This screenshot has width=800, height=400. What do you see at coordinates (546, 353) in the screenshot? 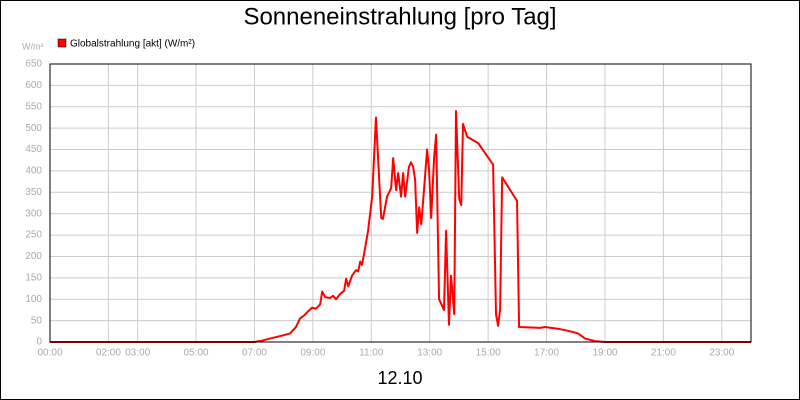
I see `x-tick-label: 17:00` at bounding box center [546, 353].